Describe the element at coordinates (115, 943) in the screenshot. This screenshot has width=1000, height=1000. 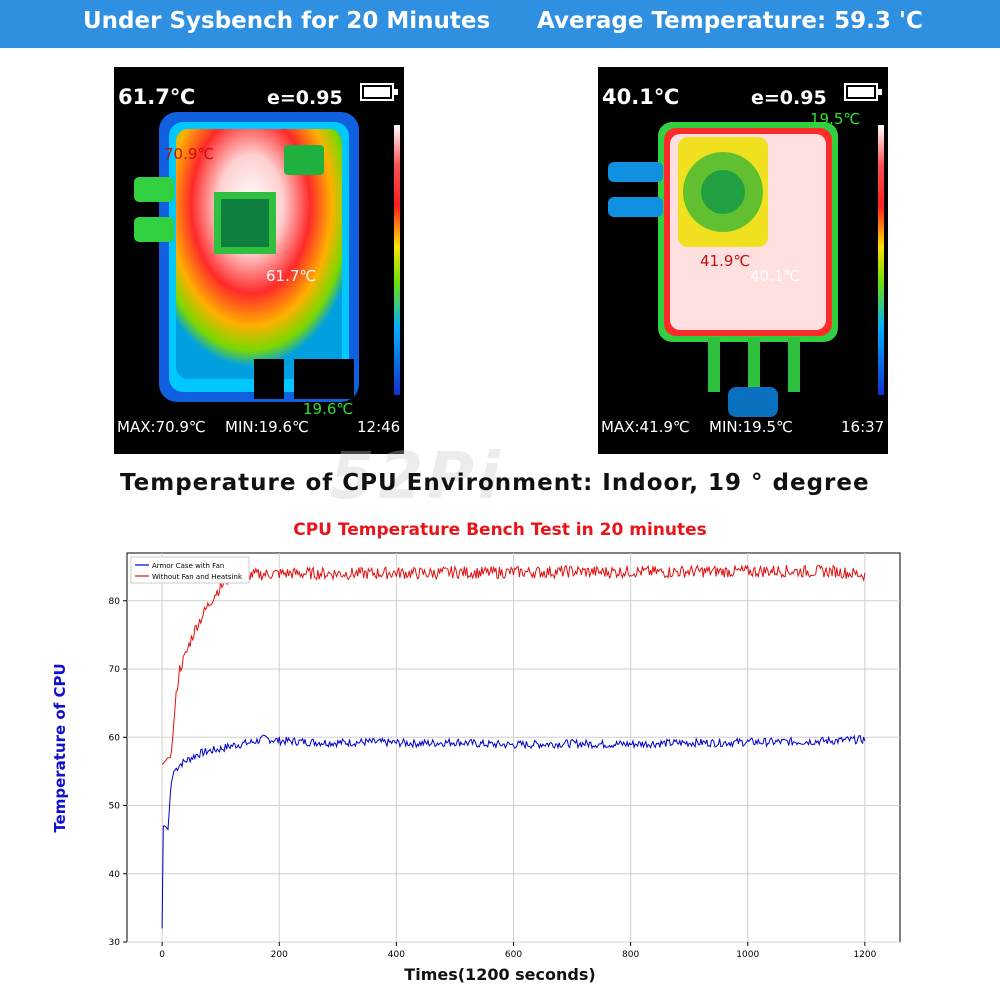
I see `y-tick-label: 30` at that location.